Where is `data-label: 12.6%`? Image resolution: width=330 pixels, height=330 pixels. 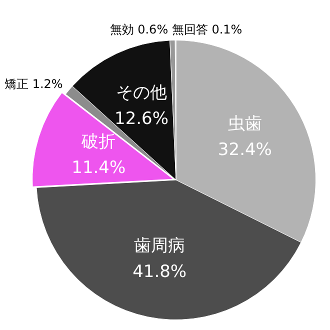
data-label: 12.6% is located at coordinates (141, 119).